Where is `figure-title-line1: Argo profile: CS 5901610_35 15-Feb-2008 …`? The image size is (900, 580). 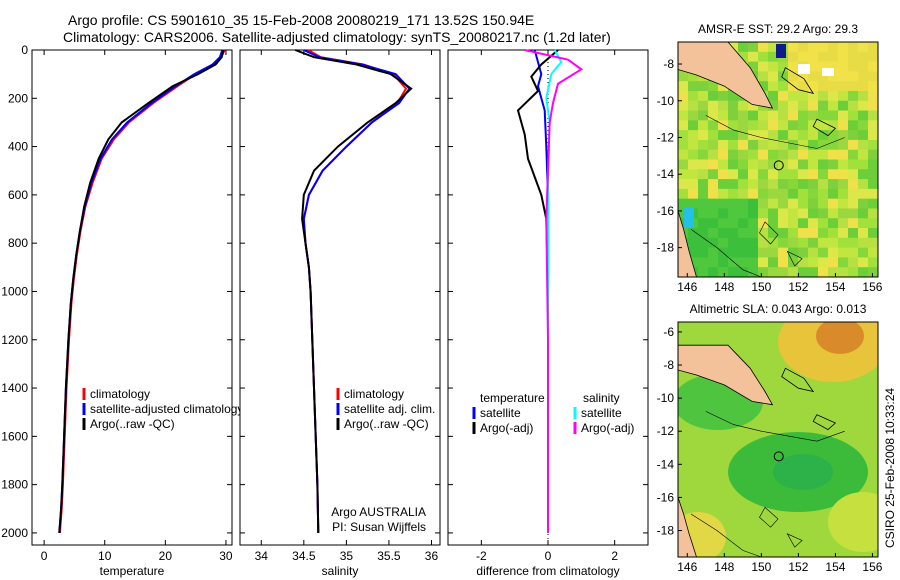 figure-title-line1: Argo profile: CS 5901610_35 15-Feb-2008 … is located at coordinates (301, 20).